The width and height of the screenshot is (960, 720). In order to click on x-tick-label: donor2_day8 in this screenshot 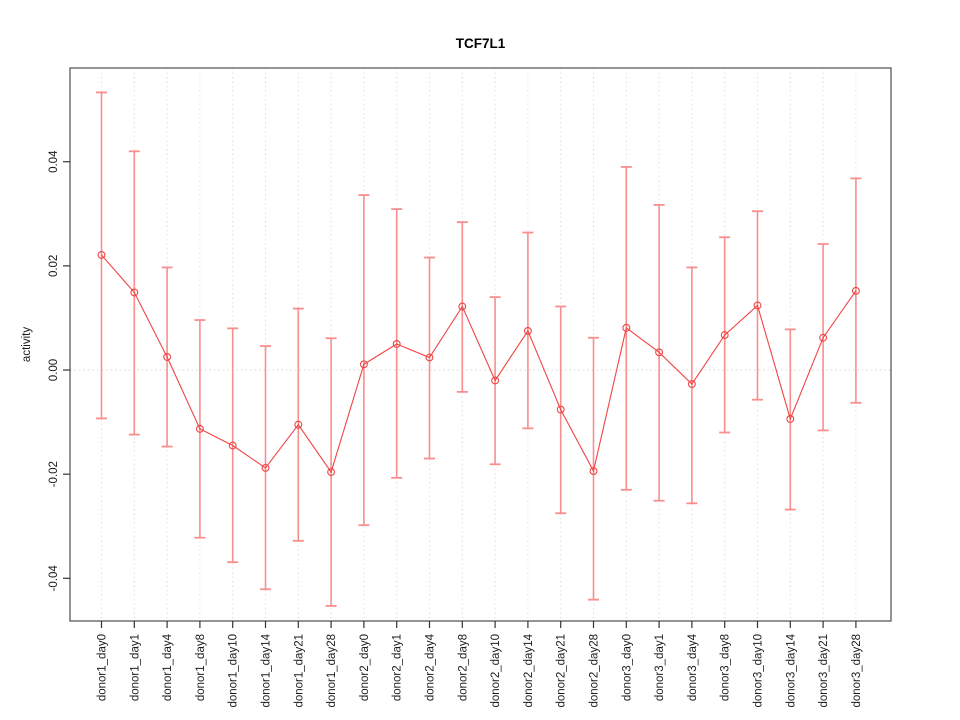, I will do `click(463, 667)`.